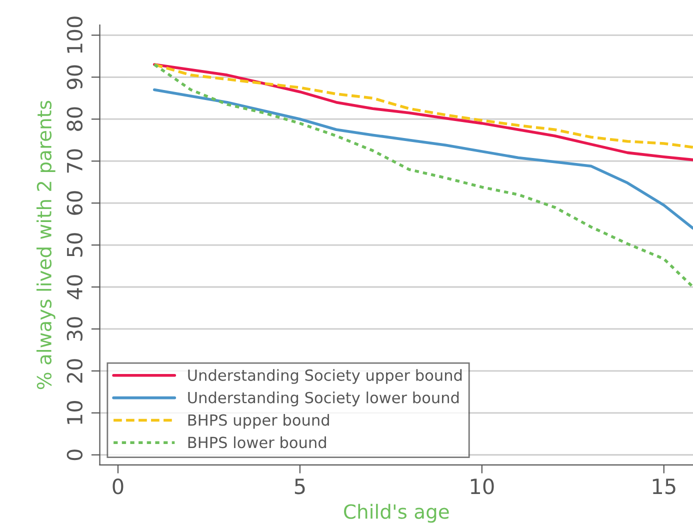 This screenshot has height=523, width=693. I want to click on y-tick-label: 50, so click(74, 245).